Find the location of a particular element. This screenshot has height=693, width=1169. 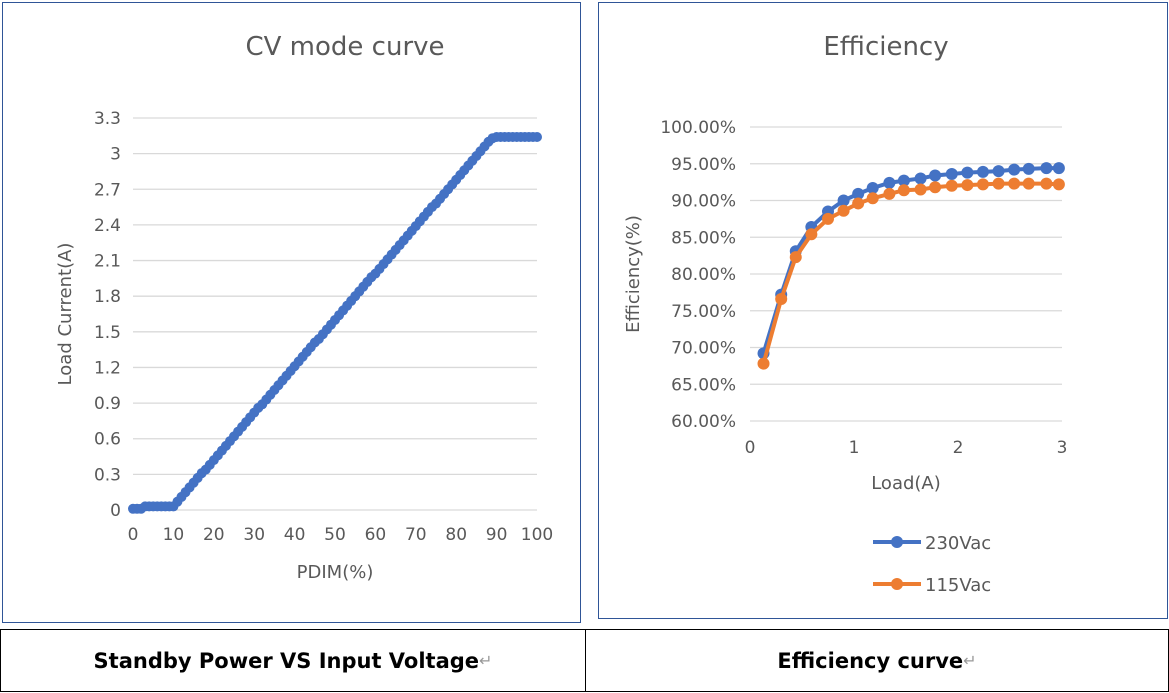

y-axis-label: Load Current(A) is located at coordinates (65, 314).